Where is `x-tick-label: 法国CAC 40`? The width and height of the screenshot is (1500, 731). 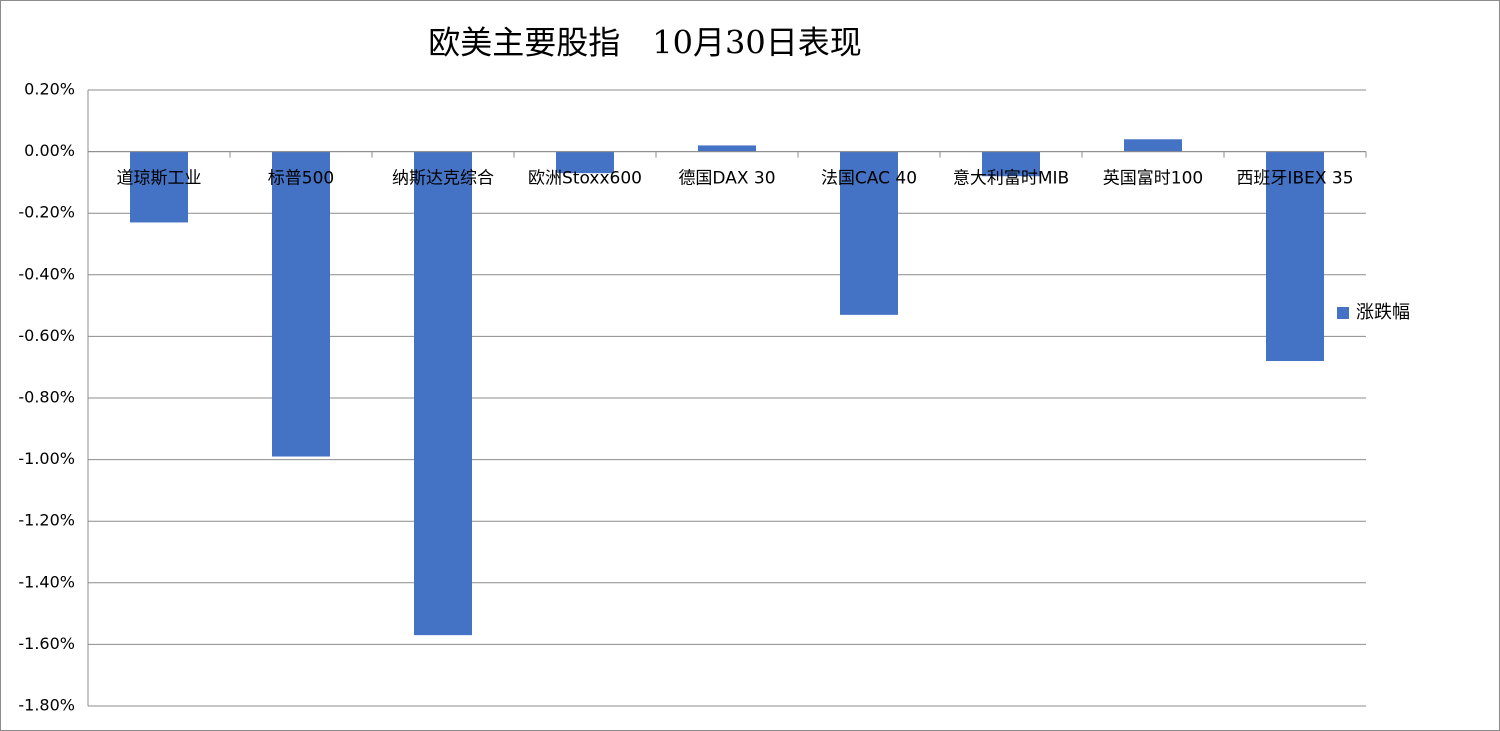
x-tick-label: 法国CAC 40 is located at coordinates (869, 179).